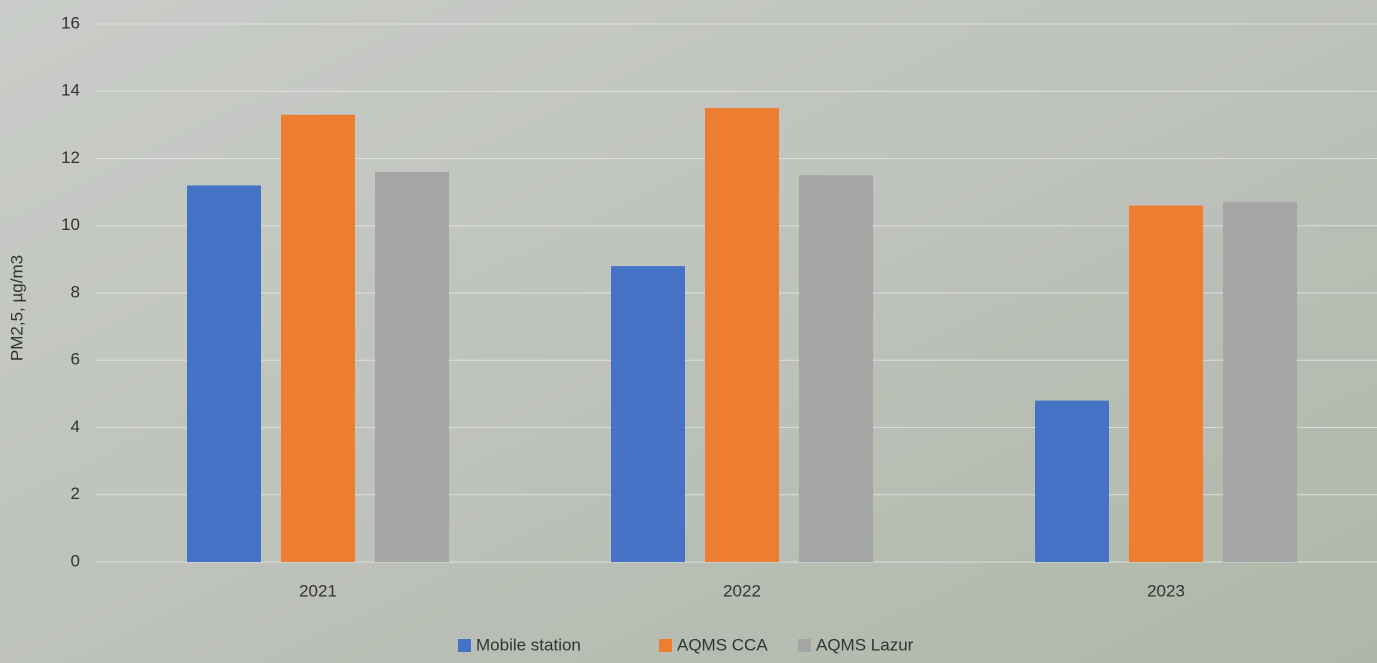 The width and height of the screenshot is (1377, 663). What do you see at coordinates (528, 644) in the screenshot?
I see `legend-label: Mobile station` at bounding box center [528, 644].